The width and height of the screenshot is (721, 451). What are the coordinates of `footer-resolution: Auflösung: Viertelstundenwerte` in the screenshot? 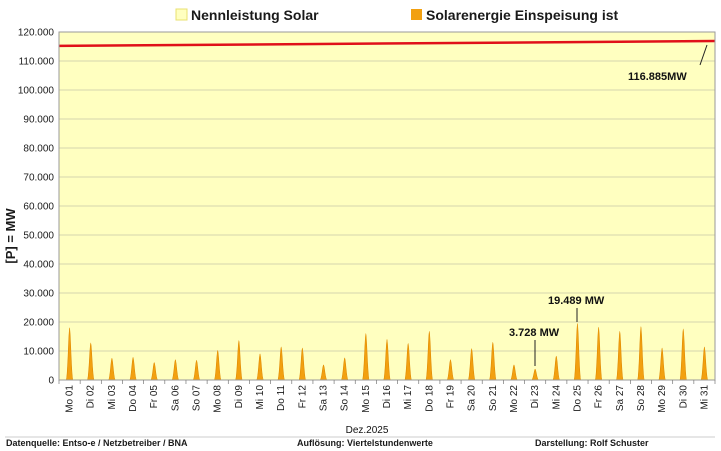 It's located at (365, 443).